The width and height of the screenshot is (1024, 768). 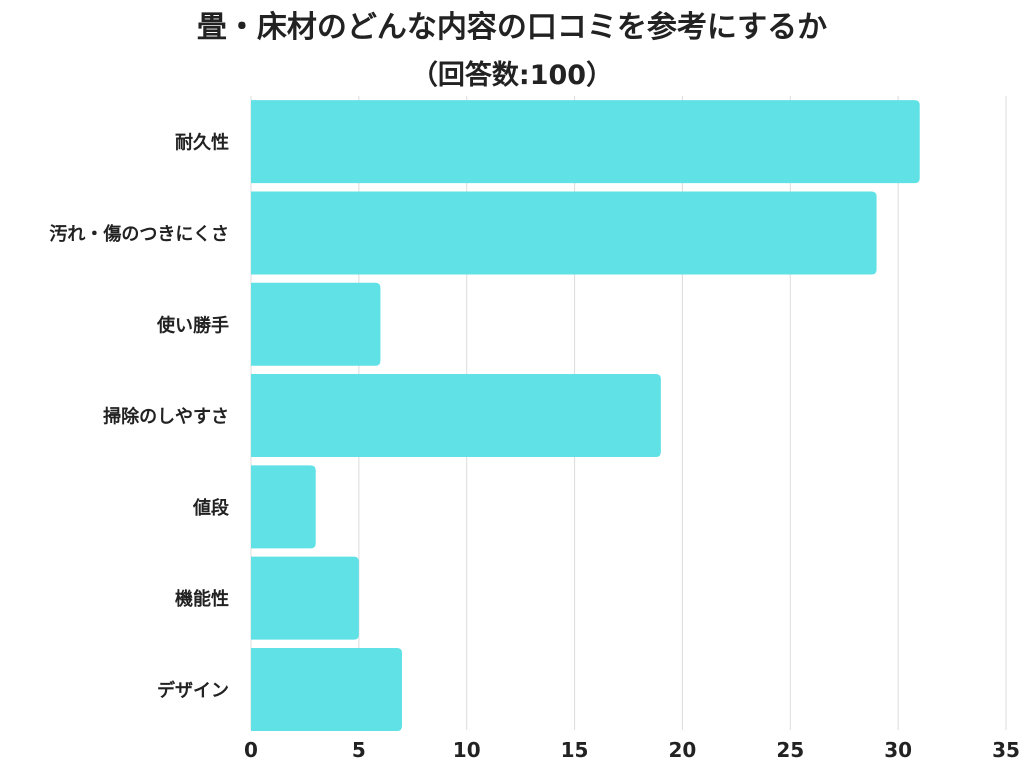 I want to click on category-label: 掃除のしやすさ, so click(x=166, y=417).